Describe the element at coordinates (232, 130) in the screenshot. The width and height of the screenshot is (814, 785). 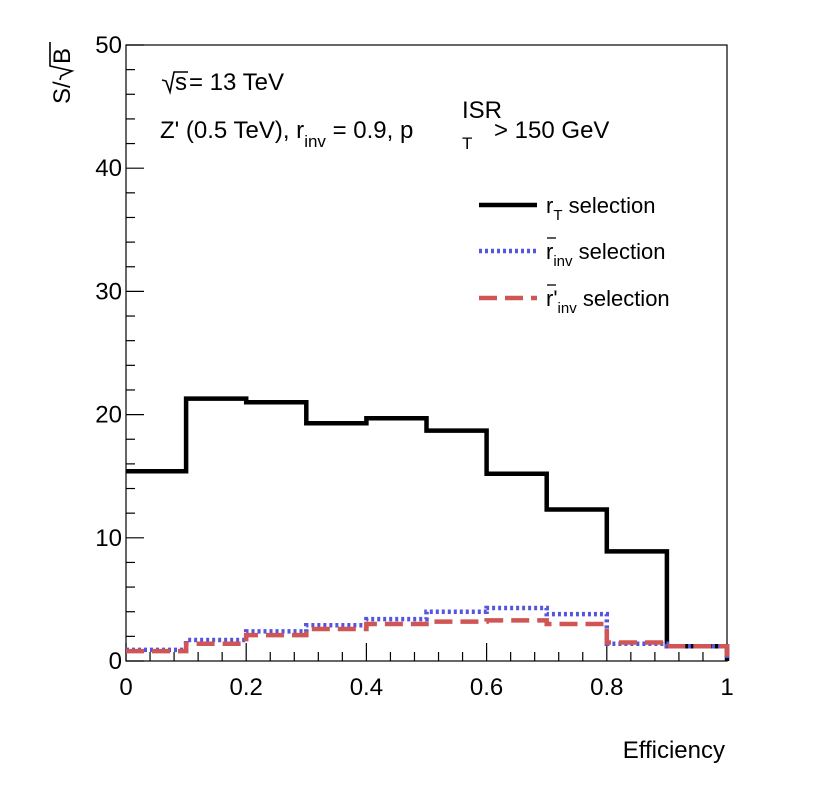
I see `model-prefix: Z' (0.5 TeV), r` at that location.